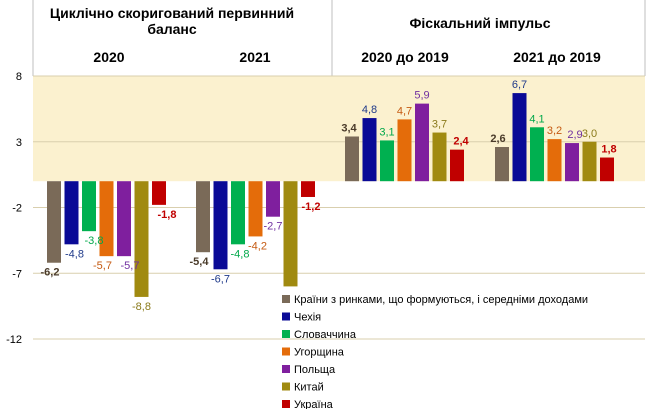 This screenshot has height=409, width=650. Describe the element at coordinates (307, 318) in the screenshot. I see `legend-label-1: Чехія` at that location.